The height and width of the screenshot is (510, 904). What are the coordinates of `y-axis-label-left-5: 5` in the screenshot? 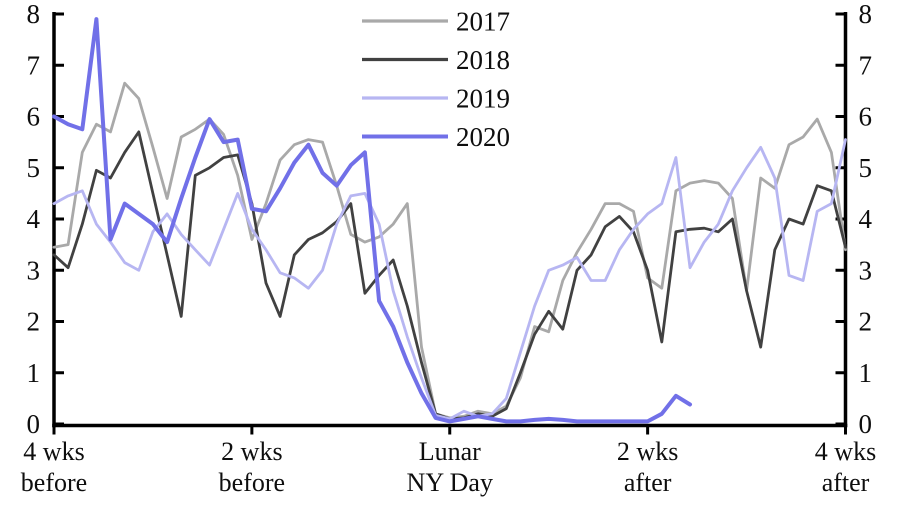 It's located at (34, 168).